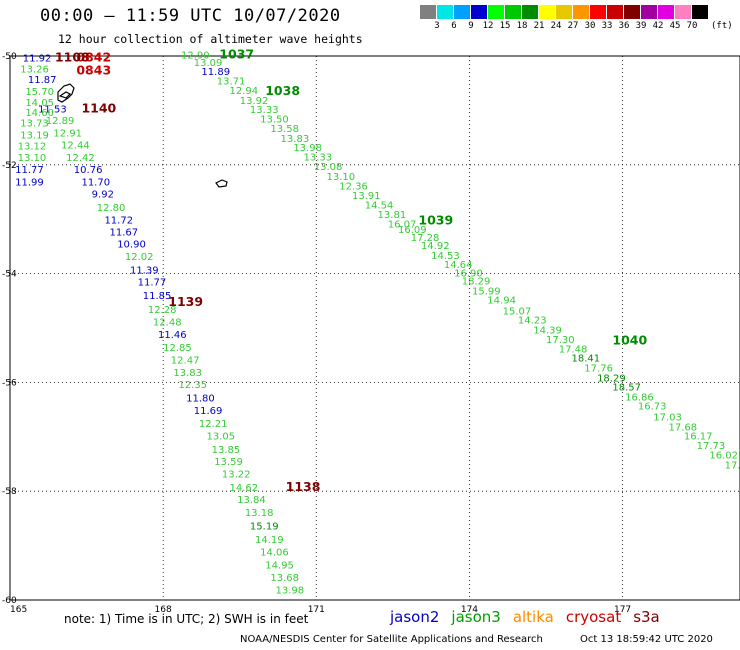 This screenshot has width=740, height=650. I want to click on swh-observation: 13.73, so click(34, 124).